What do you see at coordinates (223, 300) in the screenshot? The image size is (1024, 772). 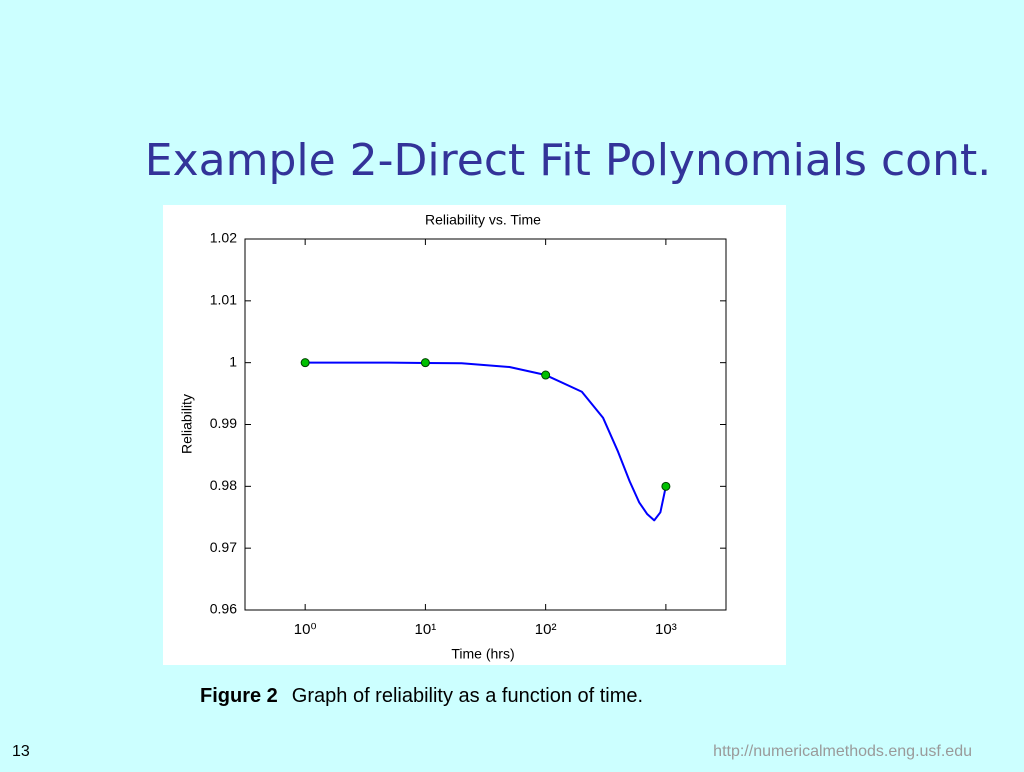 I see `y-tick-label: 1.01` at bounding box center [223, 300].